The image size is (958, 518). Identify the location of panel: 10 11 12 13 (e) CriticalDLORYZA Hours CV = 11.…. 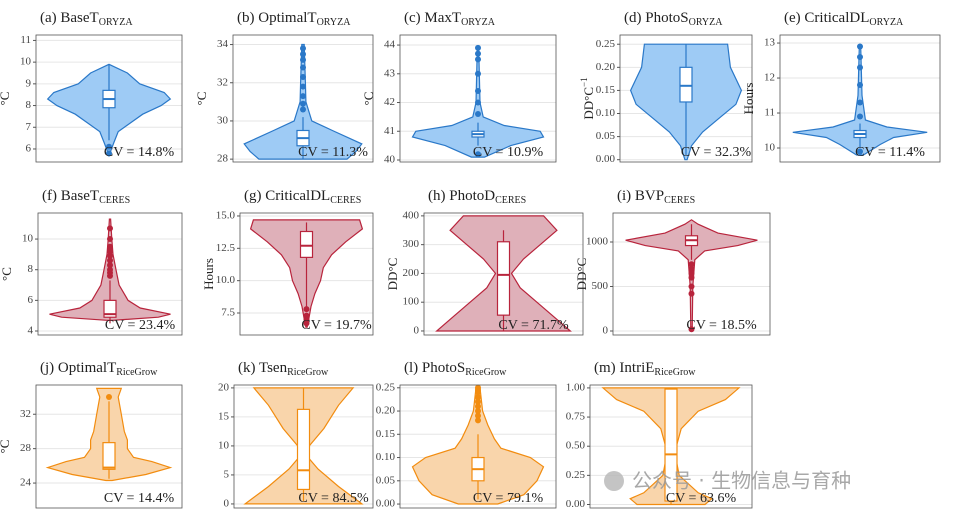
(841, 86).